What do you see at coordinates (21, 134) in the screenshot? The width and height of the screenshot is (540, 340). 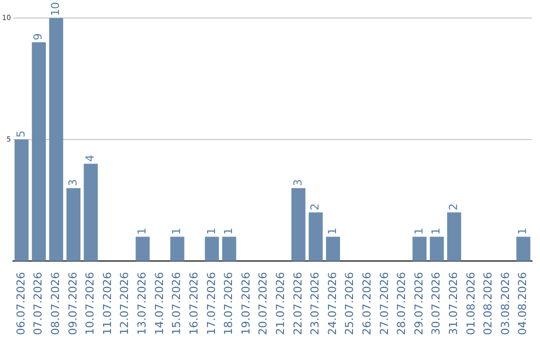 I see `data-label: 5` at bounding box center [21, 134].